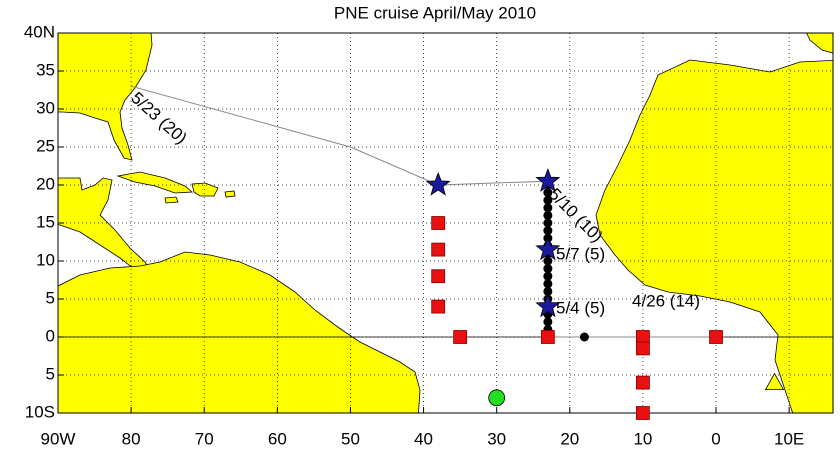  I want to click on x-tick-label: 60, so click(277, 438).